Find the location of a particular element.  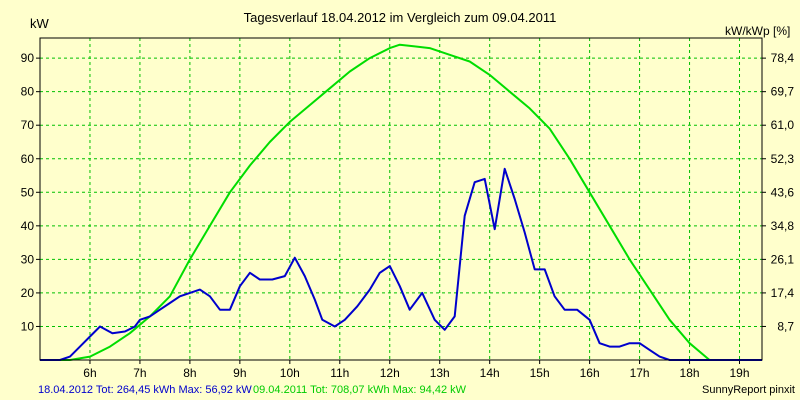

x-tick-label: 7h is located at coordinates (139, 373).